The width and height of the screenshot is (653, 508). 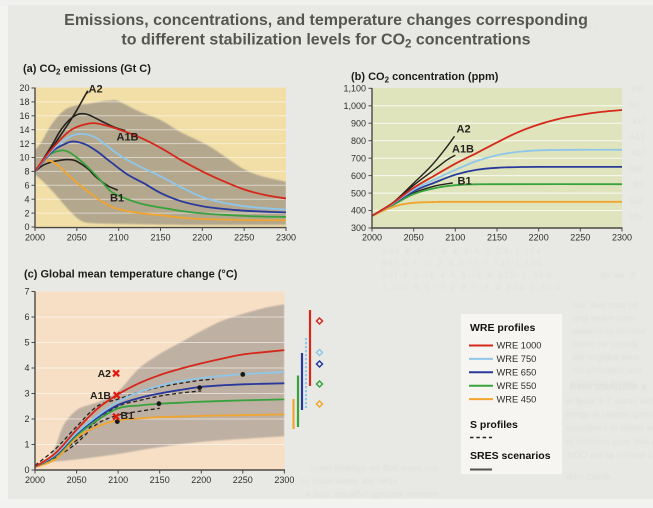 What do you see at coordinates (425, 78) in the screenshot?
I see `svg-text: (b) CO2 concentration (ppm)` at bounding box center [425, 78].